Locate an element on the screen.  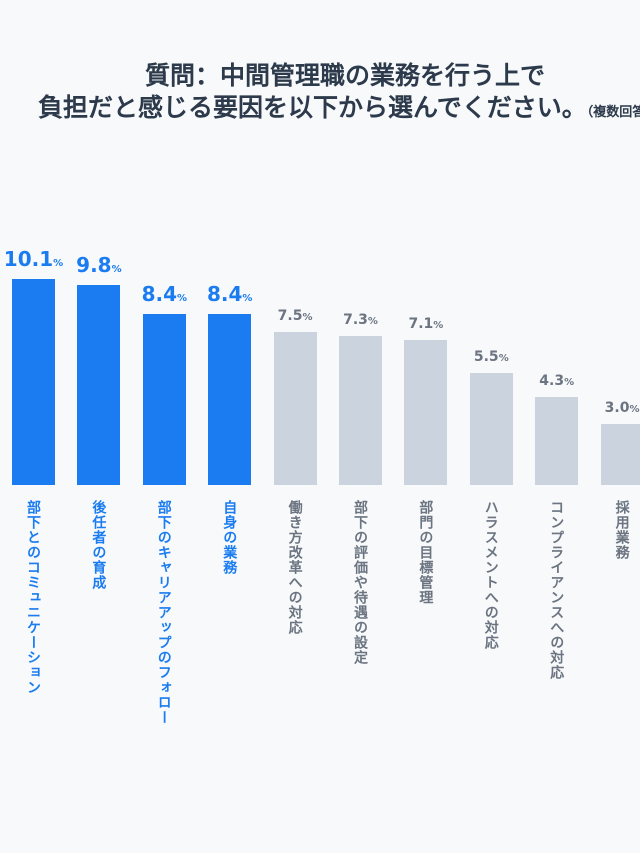
title-text: 負担だと感じる要因を以下から選んでください。 is located at coordinates (312, 107).